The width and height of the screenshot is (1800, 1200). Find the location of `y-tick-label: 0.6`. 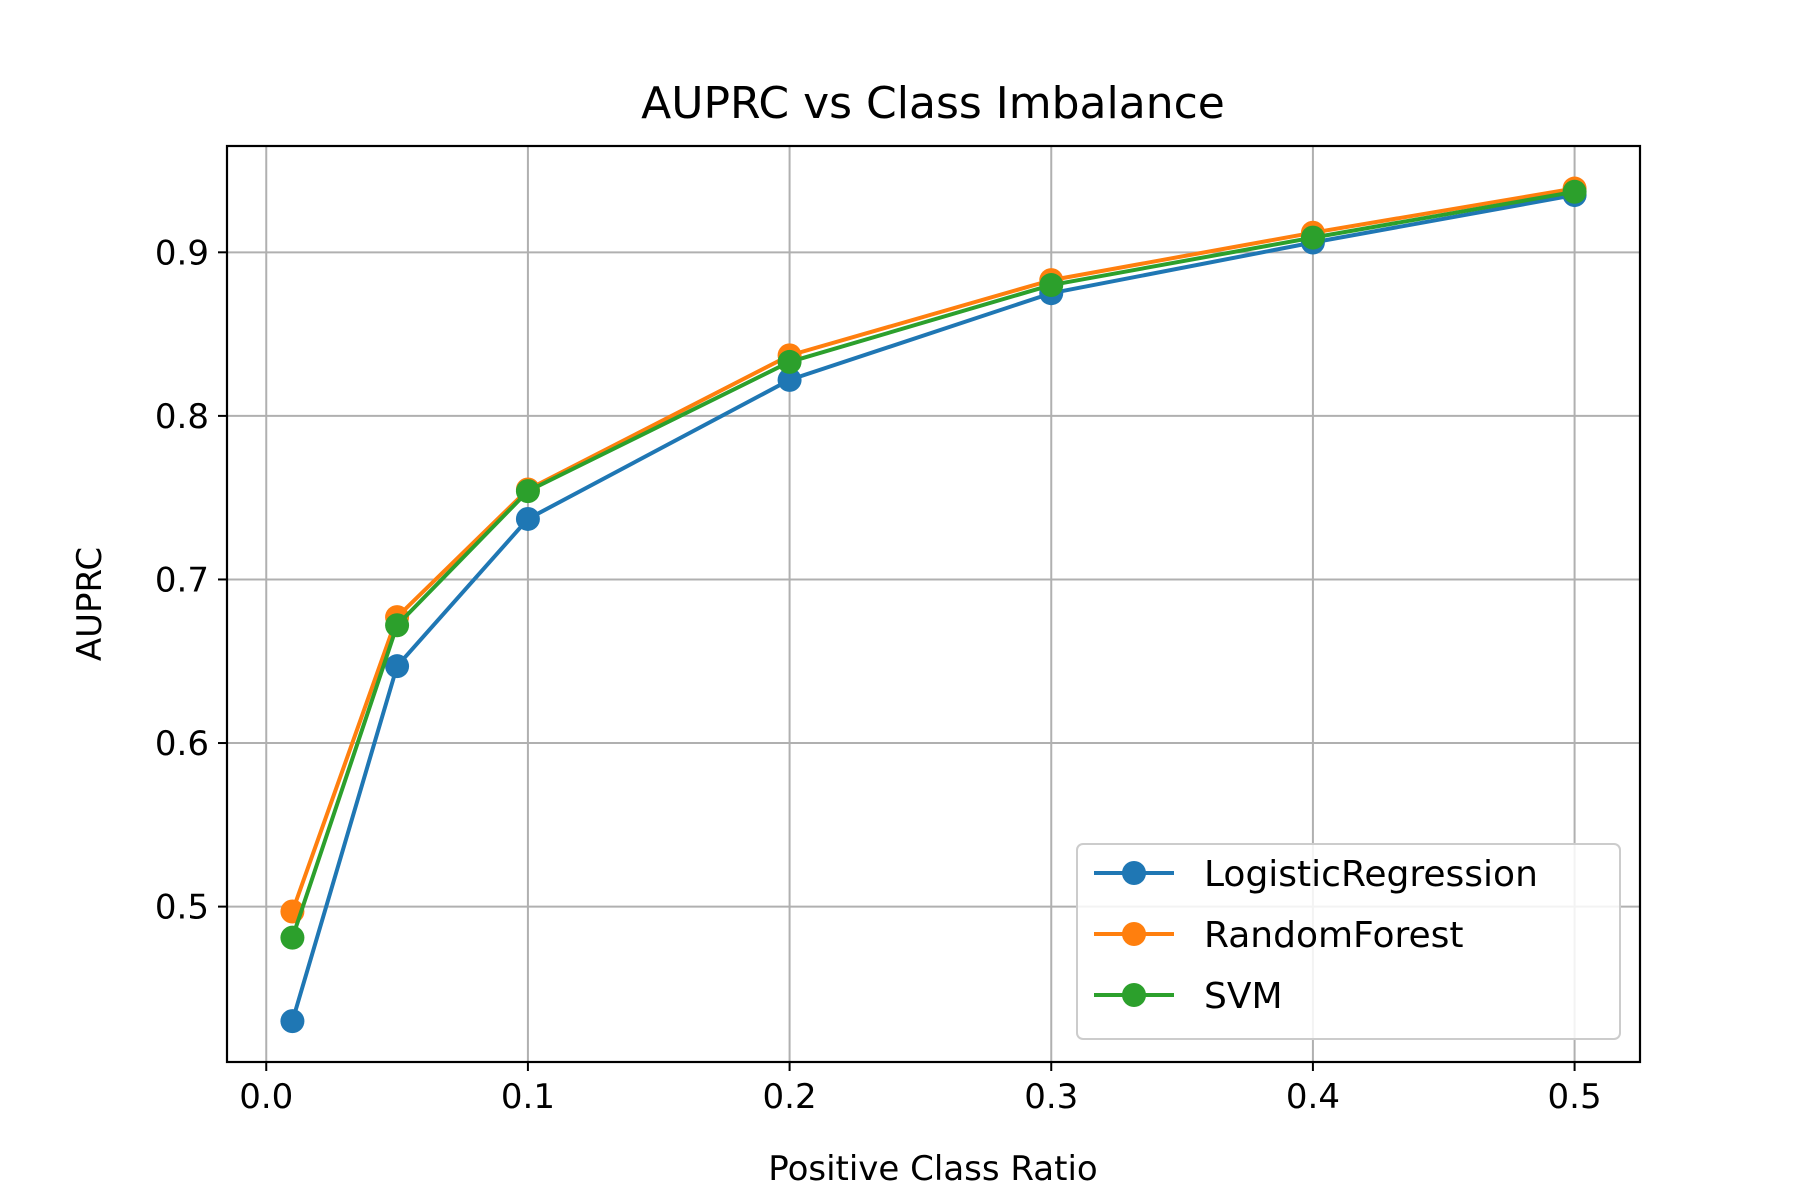

y-tick-label: 0.6 is located at coordinates (182, 744).